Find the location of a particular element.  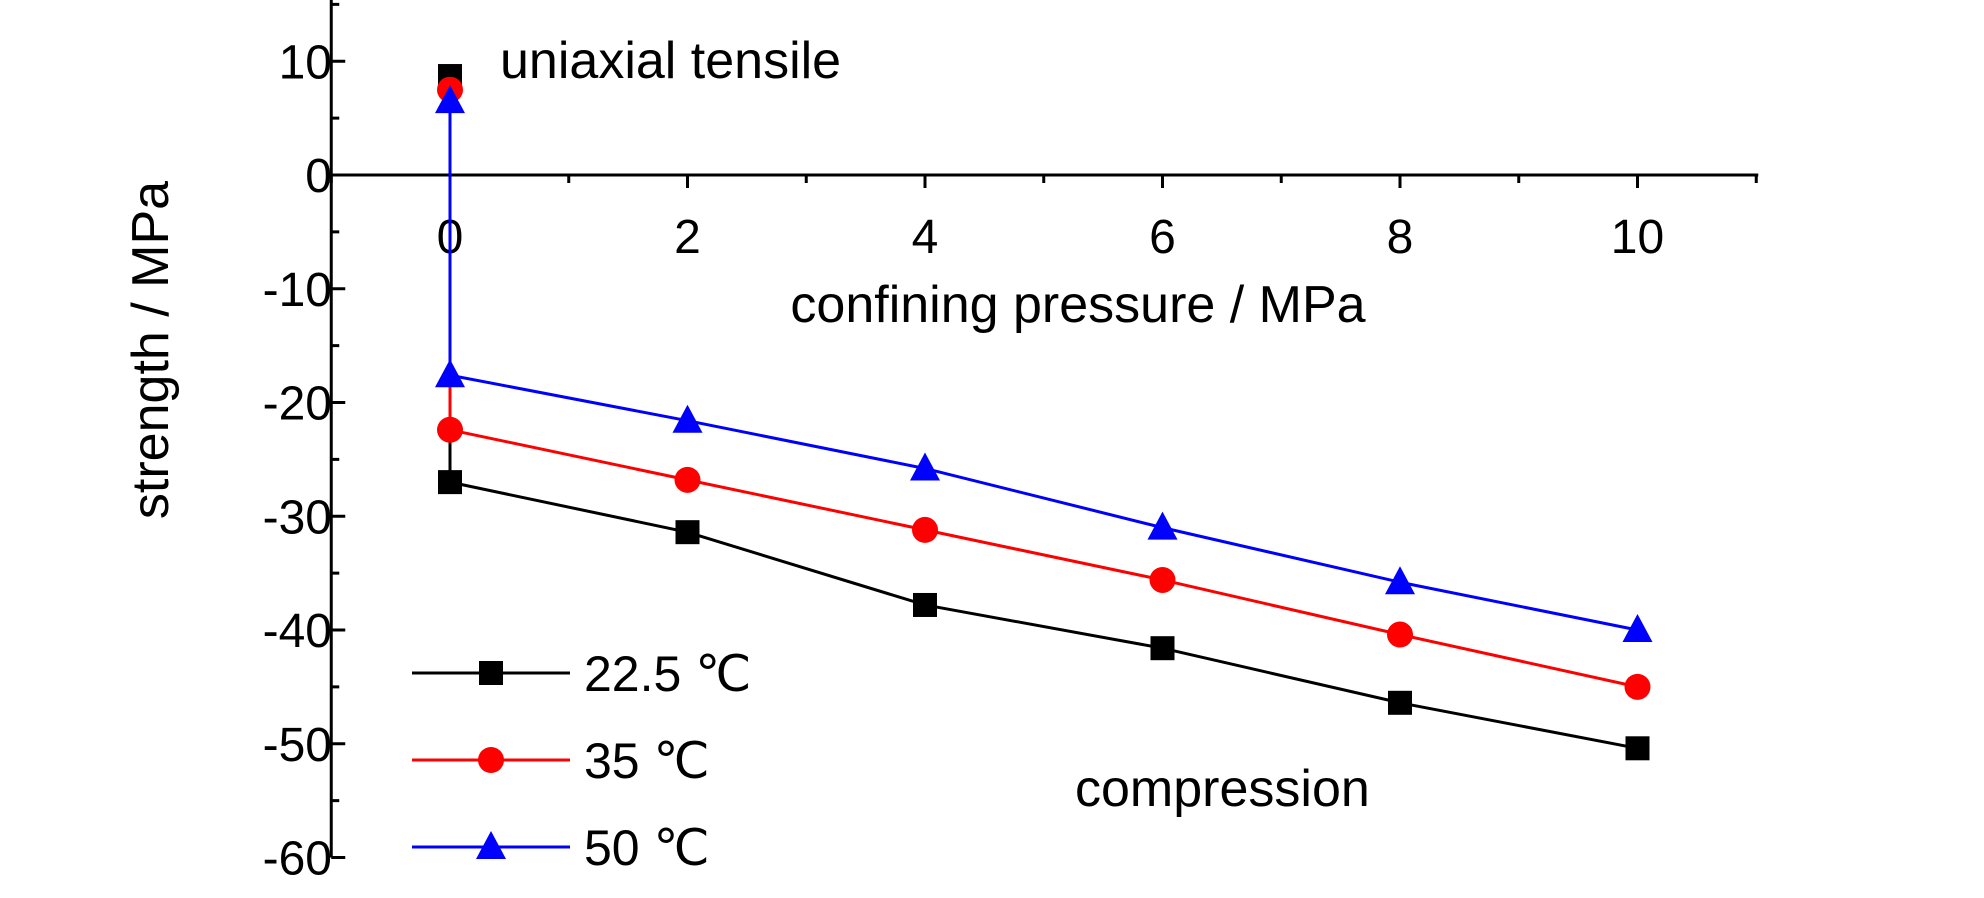

y-tick-label: -50 is located at coordinates (297, 745).